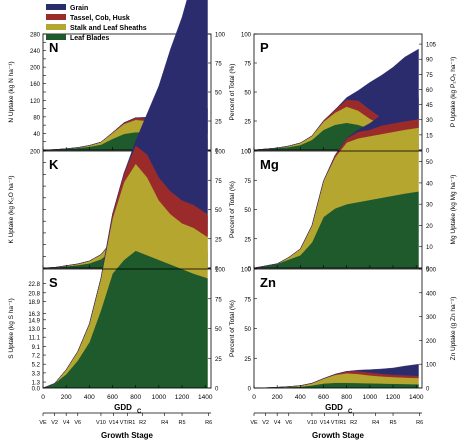  What do you see at coordinates (36, 357) in the screenshot?
I see `uptake-tick-label: 7.2` at bounding box center [36, 357].